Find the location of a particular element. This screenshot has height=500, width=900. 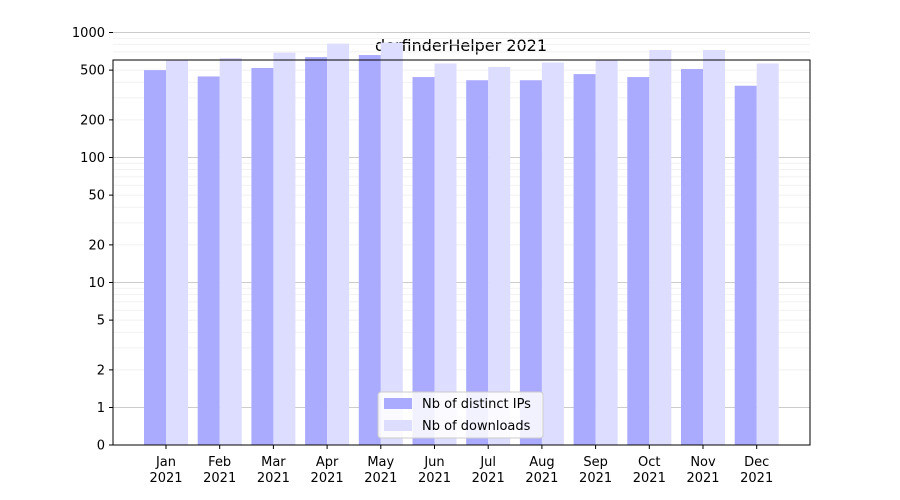

legend-label-distinct-ips: Nb of distinct IPs is located at coordinates (476, 404).